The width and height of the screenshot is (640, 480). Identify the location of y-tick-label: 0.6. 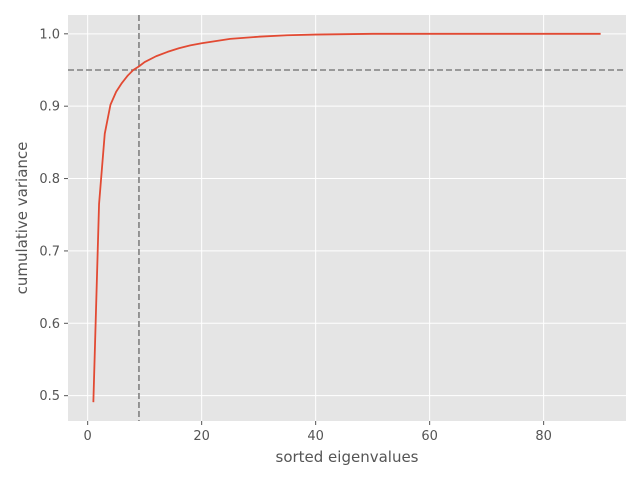
(49, 324).